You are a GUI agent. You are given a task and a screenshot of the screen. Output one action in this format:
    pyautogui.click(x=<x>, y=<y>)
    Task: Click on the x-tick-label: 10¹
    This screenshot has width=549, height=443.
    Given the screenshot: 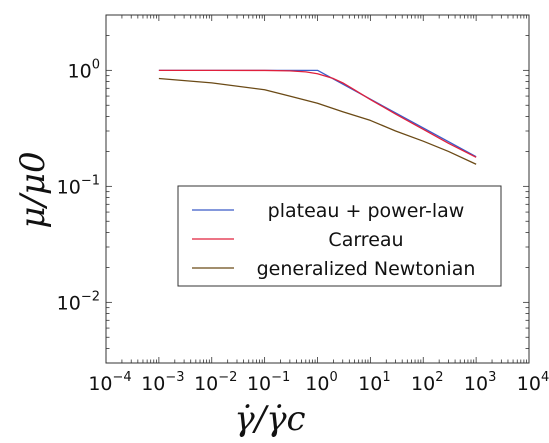 What is the action you would take?
    pyautogui.click(x=374, y=382)
    